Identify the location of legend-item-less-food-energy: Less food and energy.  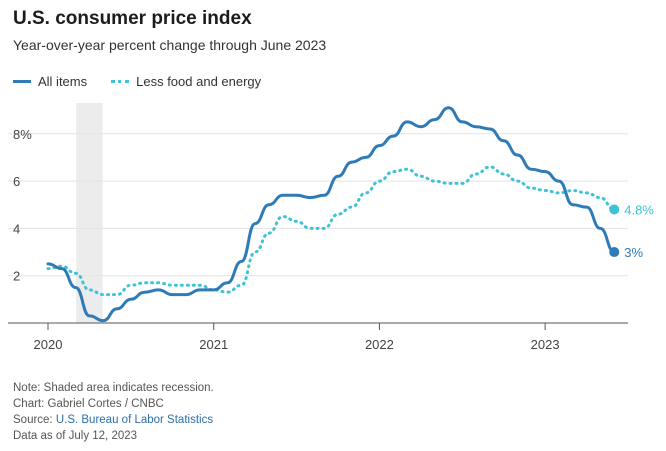
(186, 81).